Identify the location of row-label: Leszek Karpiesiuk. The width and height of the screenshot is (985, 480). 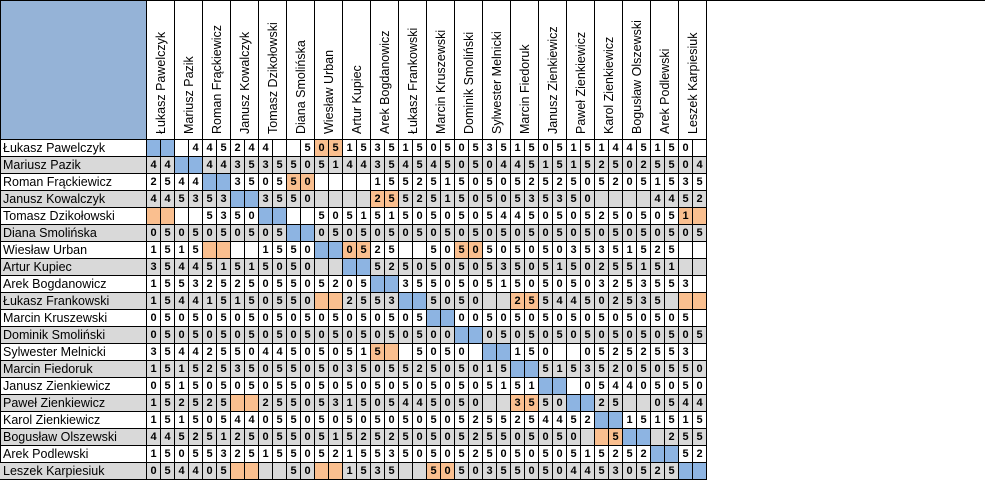
(73, 471).